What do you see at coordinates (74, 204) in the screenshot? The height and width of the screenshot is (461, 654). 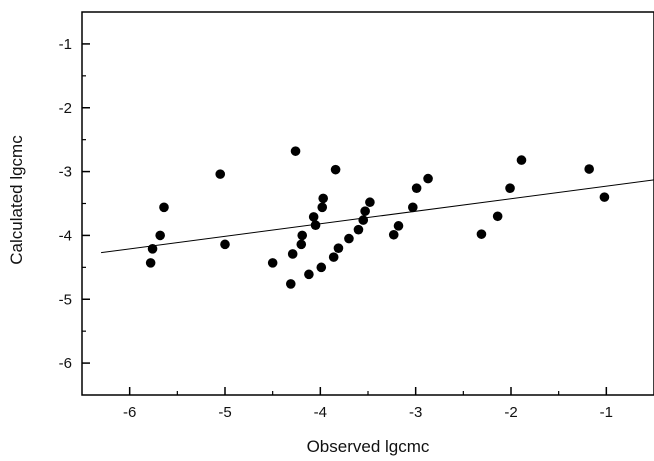 I see `y-axis-ticks: -1 -2 -3 -4 -5 -6` at bounding box center [74, 204].